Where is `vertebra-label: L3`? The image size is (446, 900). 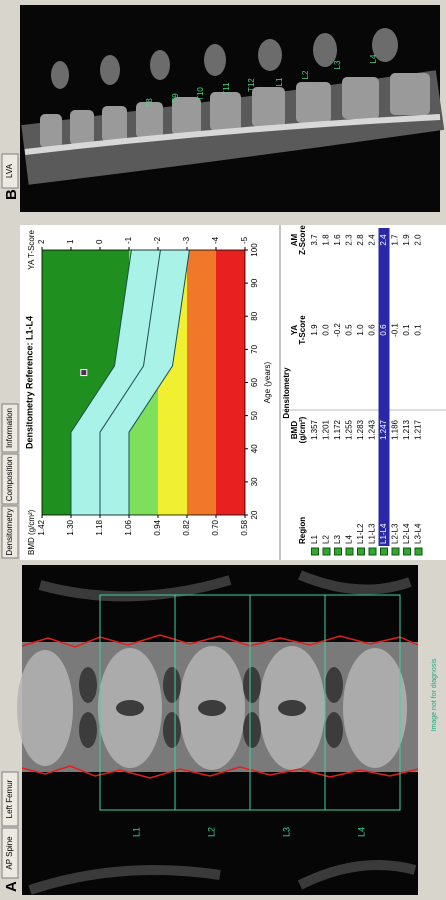 vertebra-label: L3 is located at coordinates (337, 64).